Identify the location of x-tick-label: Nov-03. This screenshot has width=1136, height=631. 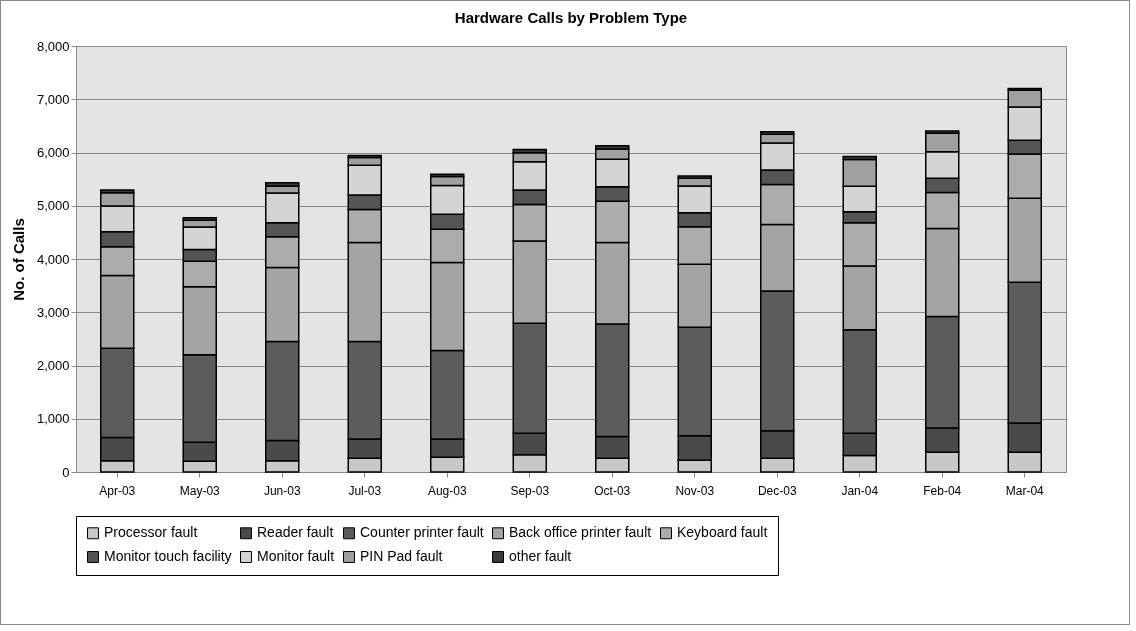
(695, 490).